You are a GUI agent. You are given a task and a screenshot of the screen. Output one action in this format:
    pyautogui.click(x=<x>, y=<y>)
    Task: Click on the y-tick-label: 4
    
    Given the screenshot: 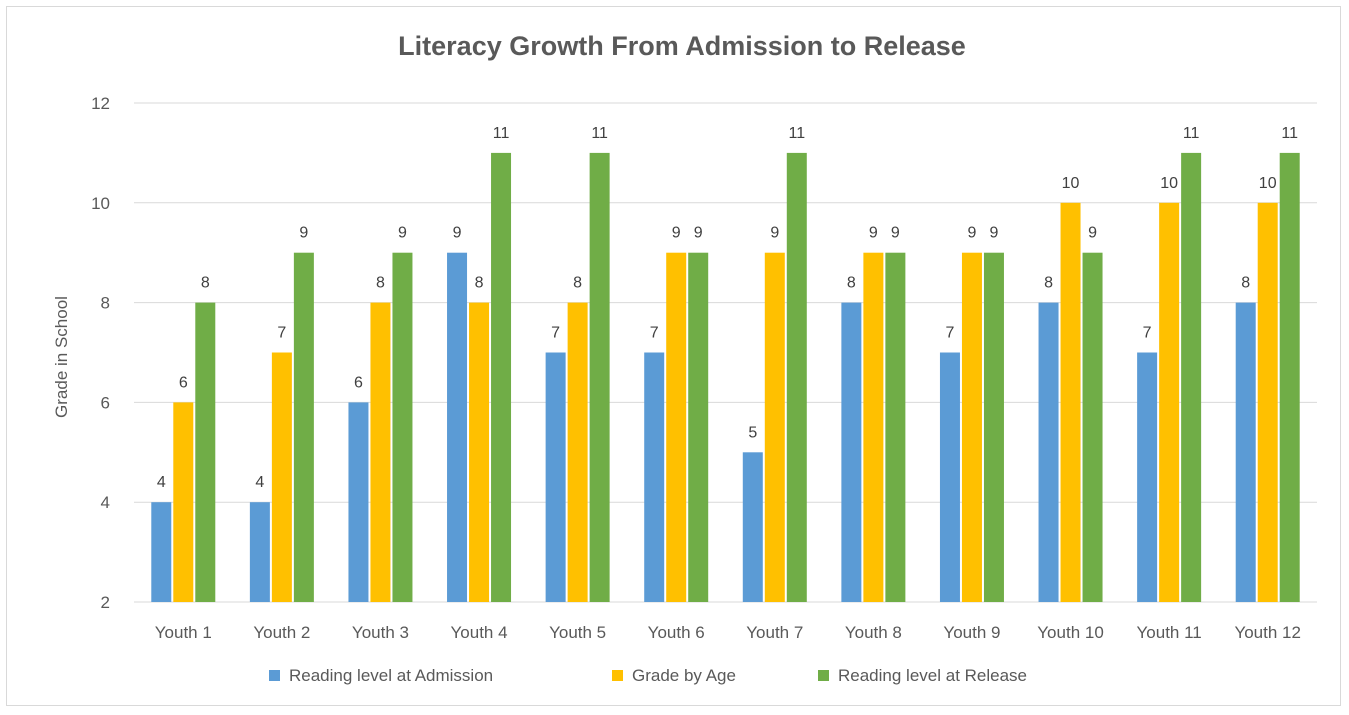 What is the action you would take?
    pyautogui.click(x=105, y=502)
    